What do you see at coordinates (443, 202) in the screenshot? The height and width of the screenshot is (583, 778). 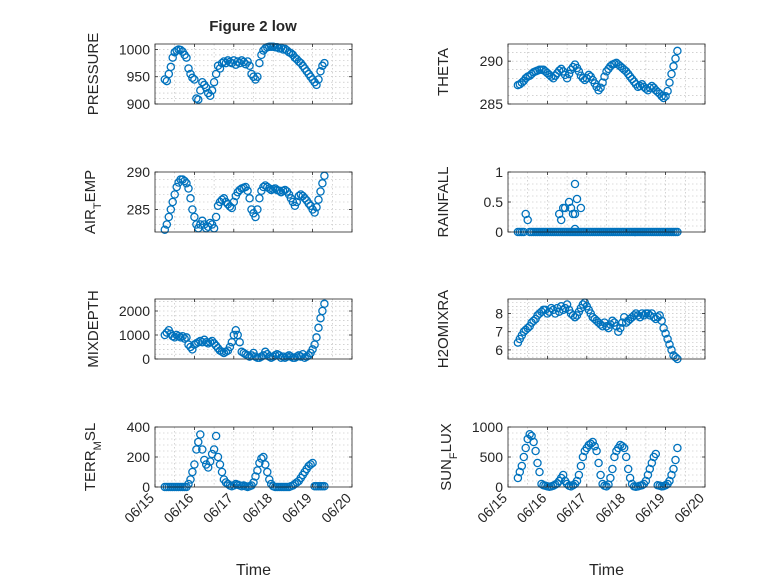 I see `y-axis-label: RAINFALL` at bounding box center [443, 202].